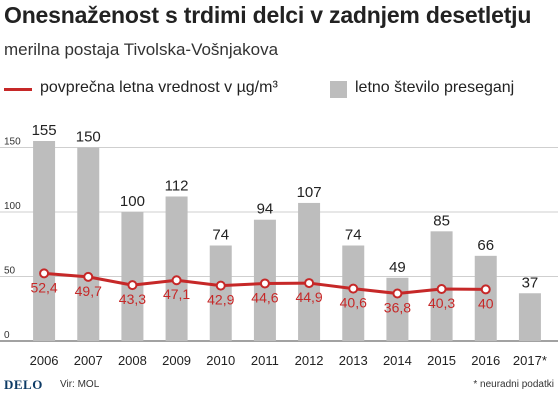 This screenshot has width=558, height=400. I want to click on bar-value-label: 94, so click(265, 209).